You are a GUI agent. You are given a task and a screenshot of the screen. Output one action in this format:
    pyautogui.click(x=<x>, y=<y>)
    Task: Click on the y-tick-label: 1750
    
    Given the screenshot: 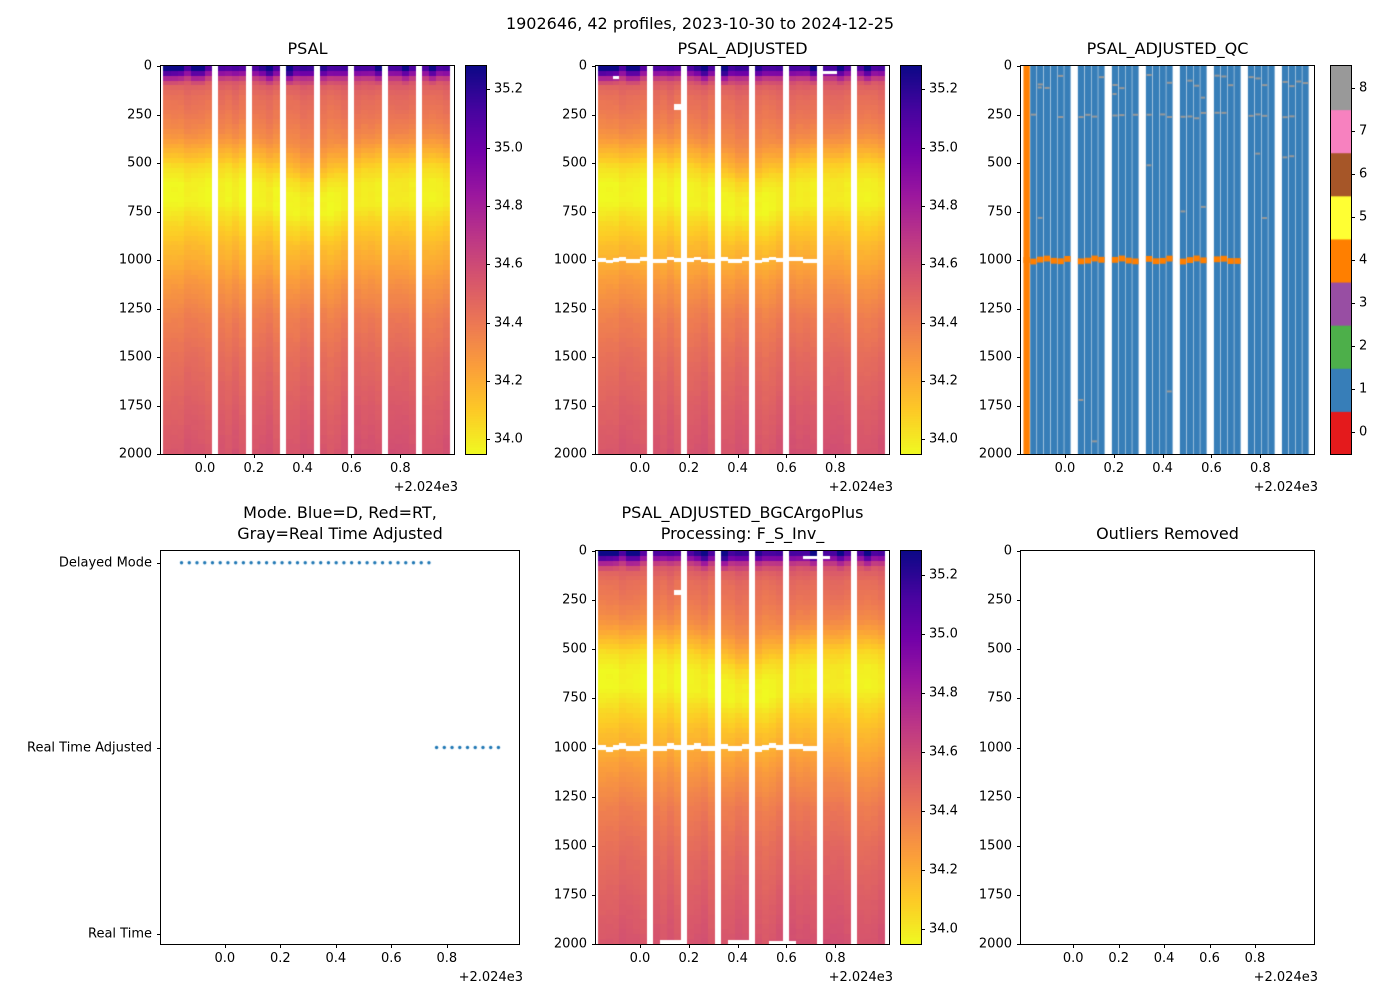 What is the action you would take?
    pyautogui.click(x=570, y=895)
    